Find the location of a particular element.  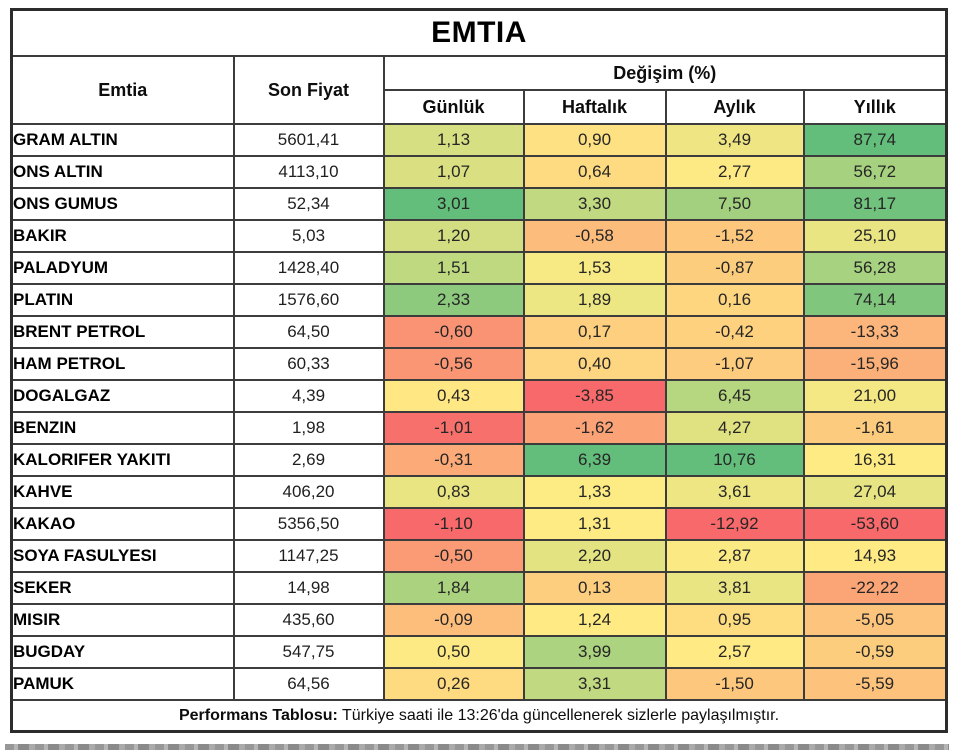

table-row: BUGDAY 547,75 0,50 3,99 2,57 -0,59 is located at coordinates (479, 652).